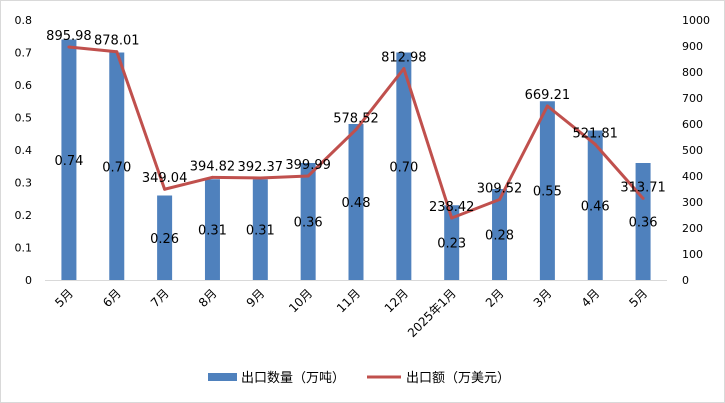 This screenshot has width=725, height=403. Describe the element at coordinates (24, 53) in the screenshot. I see `left-tick-label: 0.7` at that location.